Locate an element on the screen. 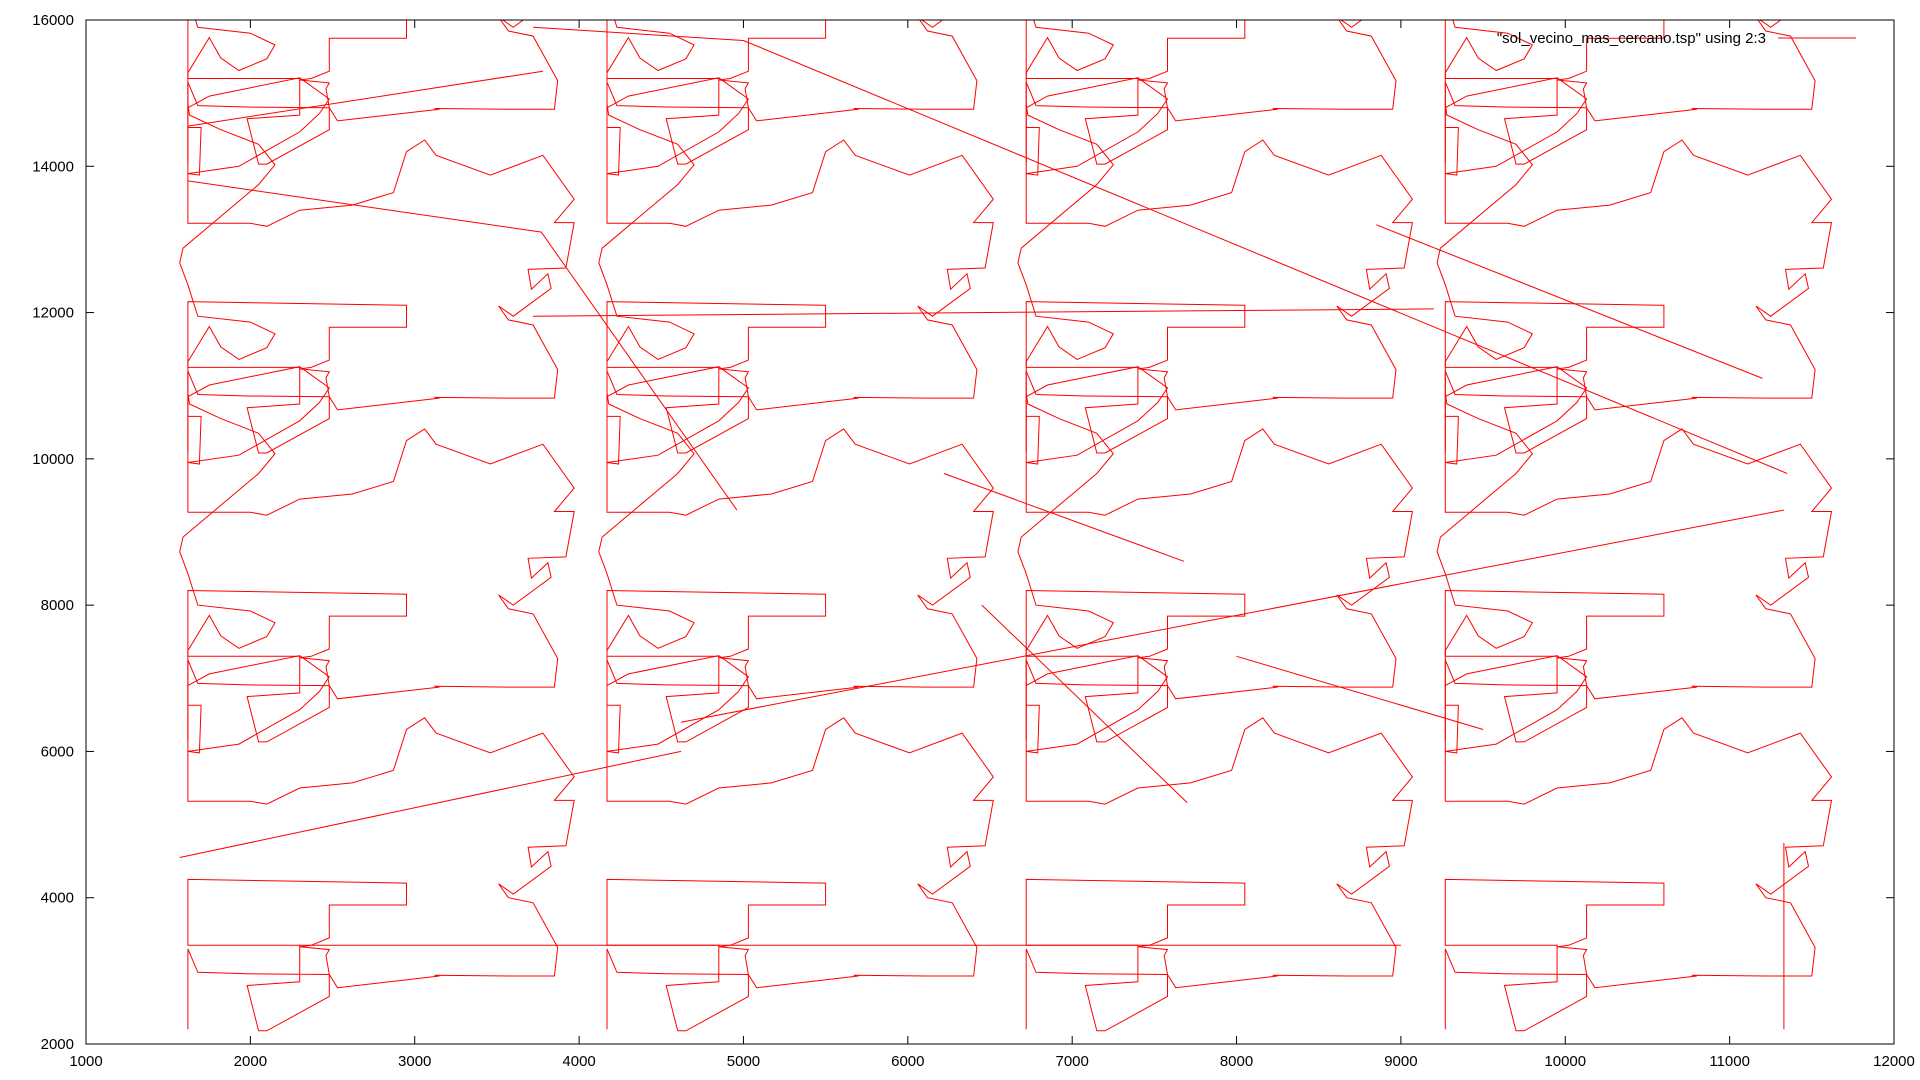 The width and height of the screenshot is (1920, 1080). y-tick-label: 8000 is located at coordinates (57, 605).